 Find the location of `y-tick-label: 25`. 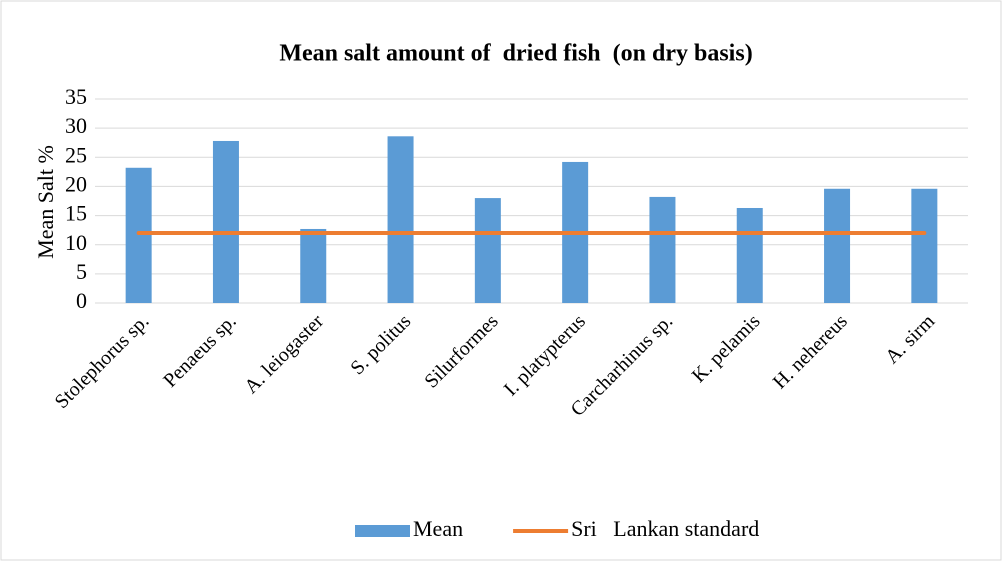

y-tick-label: 25 is located at coordinates (76, 154).